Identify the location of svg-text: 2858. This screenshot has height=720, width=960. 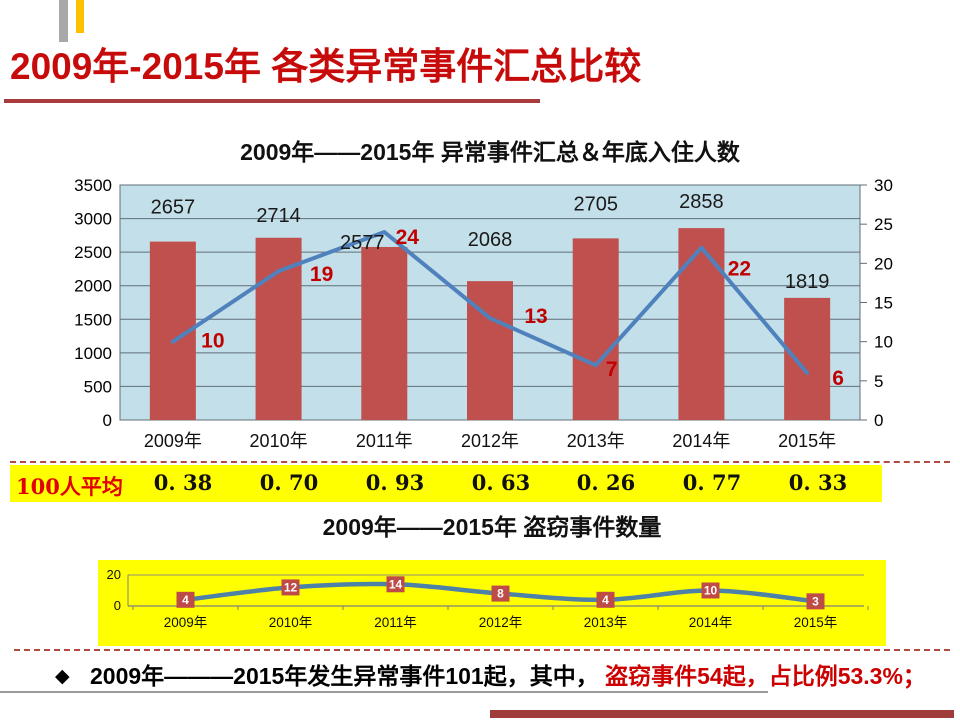
(701, 202).